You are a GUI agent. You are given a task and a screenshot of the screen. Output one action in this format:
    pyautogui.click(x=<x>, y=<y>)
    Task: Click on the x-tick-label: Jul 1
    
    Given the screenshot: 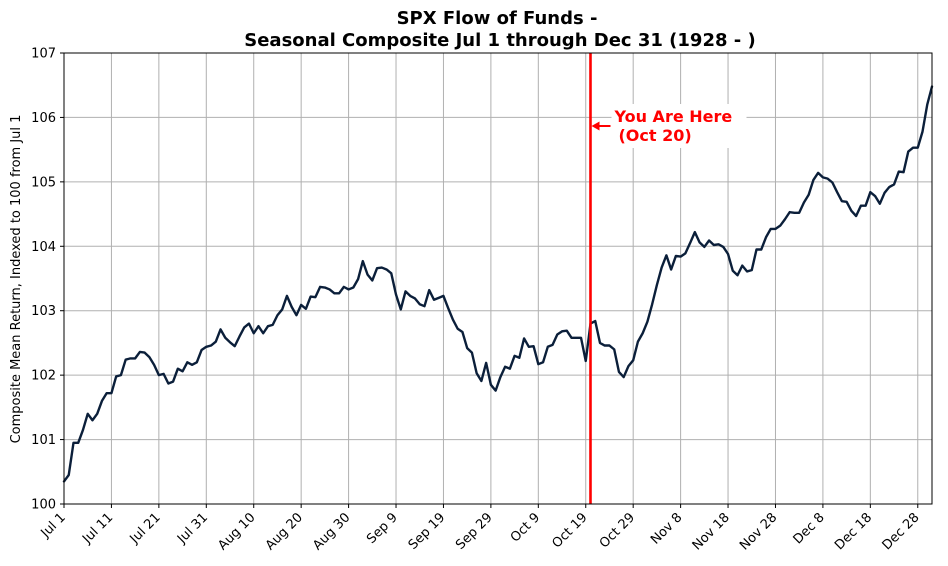 What is the action you would take?
    pyautogui.click(x=53, y=525)
    